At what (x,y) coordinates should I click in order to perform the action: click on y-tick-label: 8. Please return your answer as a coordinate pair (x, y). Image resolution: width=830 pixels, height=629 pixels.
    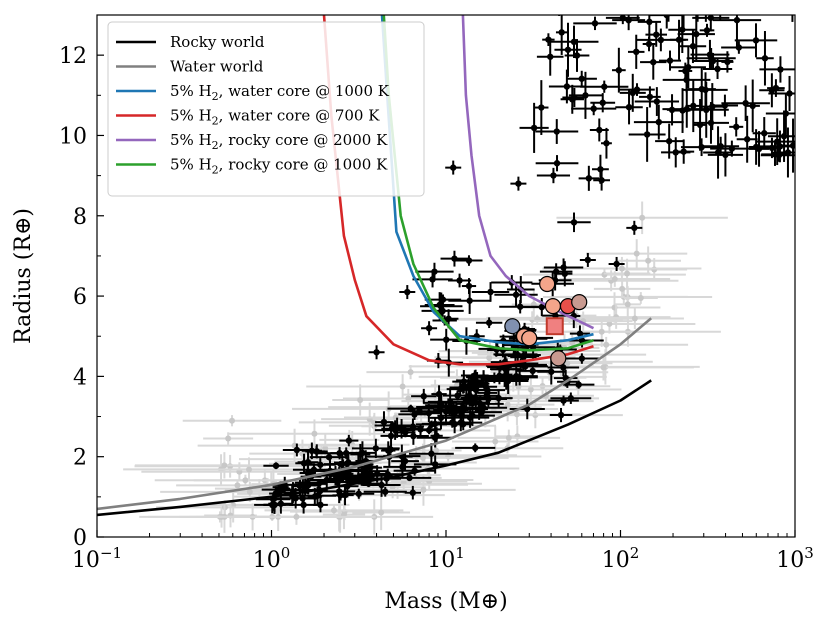
    Looking at the image, I should click on (80, 217).